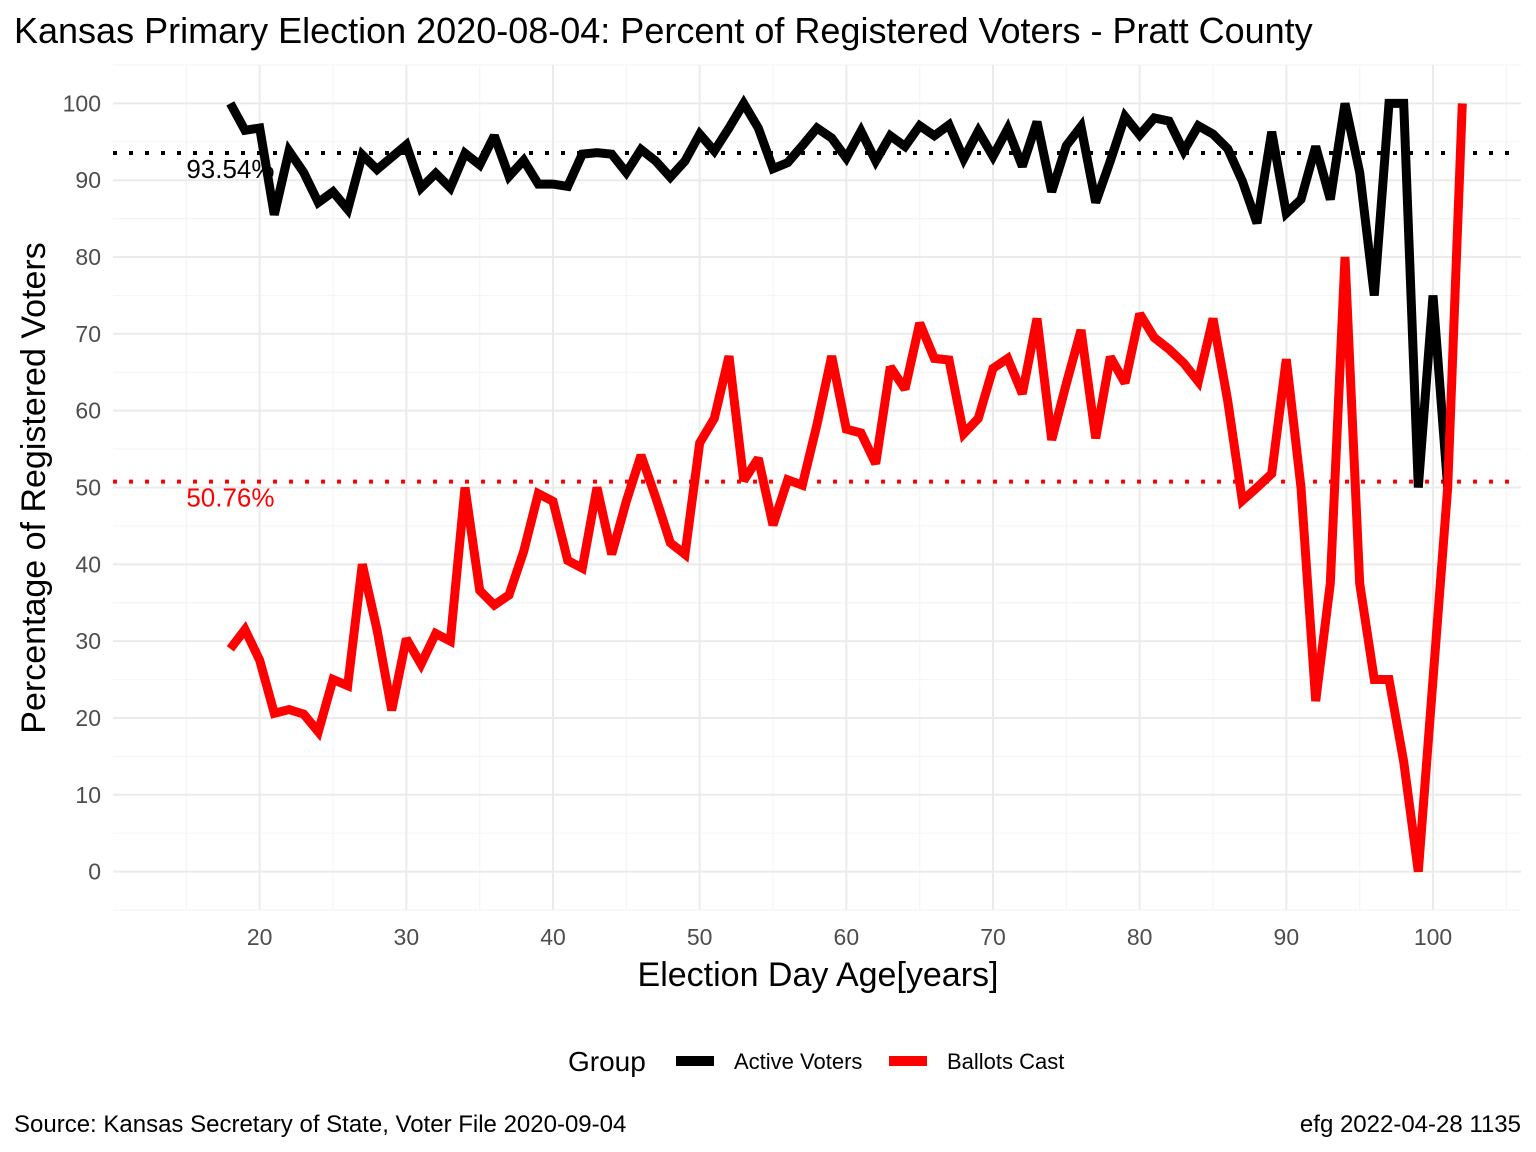 Image resolution: width=1536 pixels, height=1152 pixels. What do you see at coordinates (407, 937) in the screenshot?
I see `x-tick-label: 30` at bounding box center [407, 937].